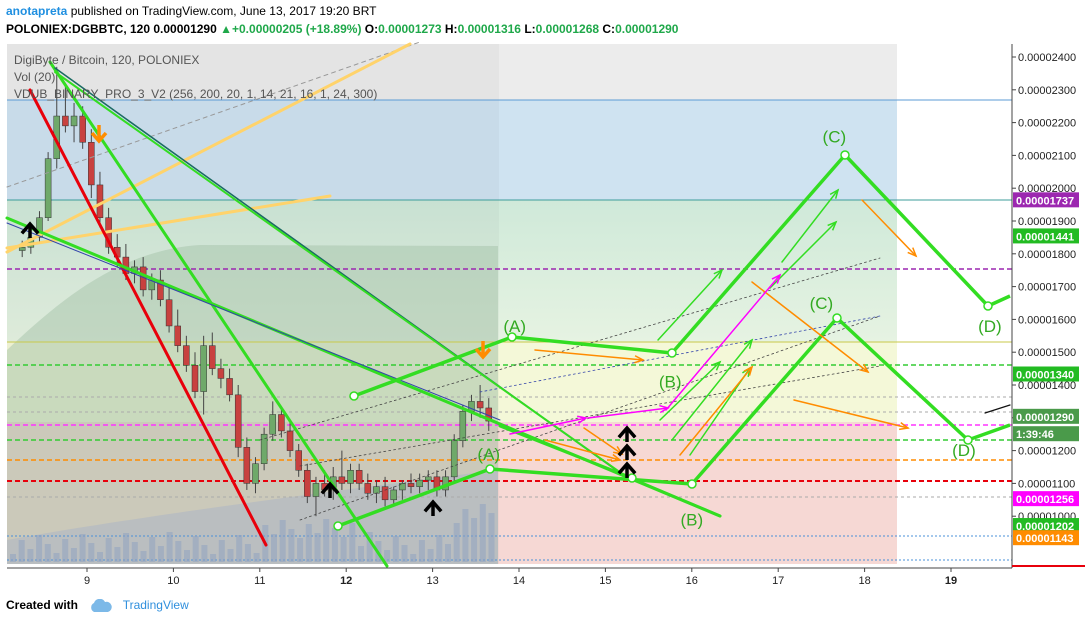 This screenshot has width=1085, height=625. What do you see at coordinates (346, 581) in the screenshot?
I see `x-tick-label: 12` at bounding box center [346, 581].